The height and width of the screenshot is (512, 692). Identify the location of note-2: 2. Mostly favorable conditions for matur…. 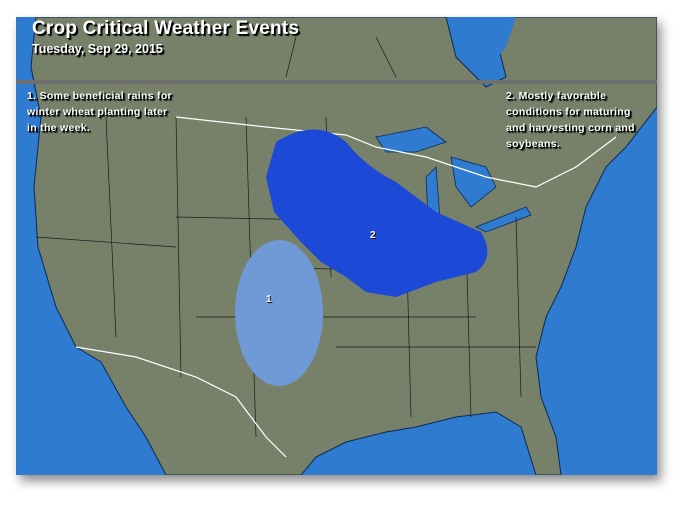
(570, 120).